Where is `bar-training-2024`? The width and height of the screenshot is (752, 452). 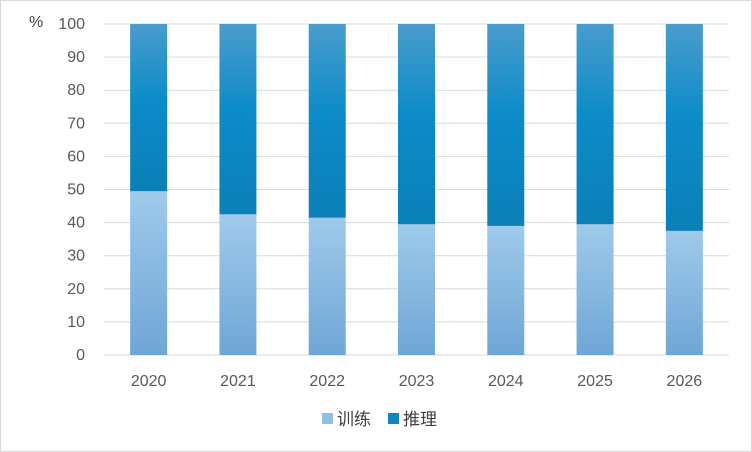
bar-training-2024 is located at coordinates (506, 290).